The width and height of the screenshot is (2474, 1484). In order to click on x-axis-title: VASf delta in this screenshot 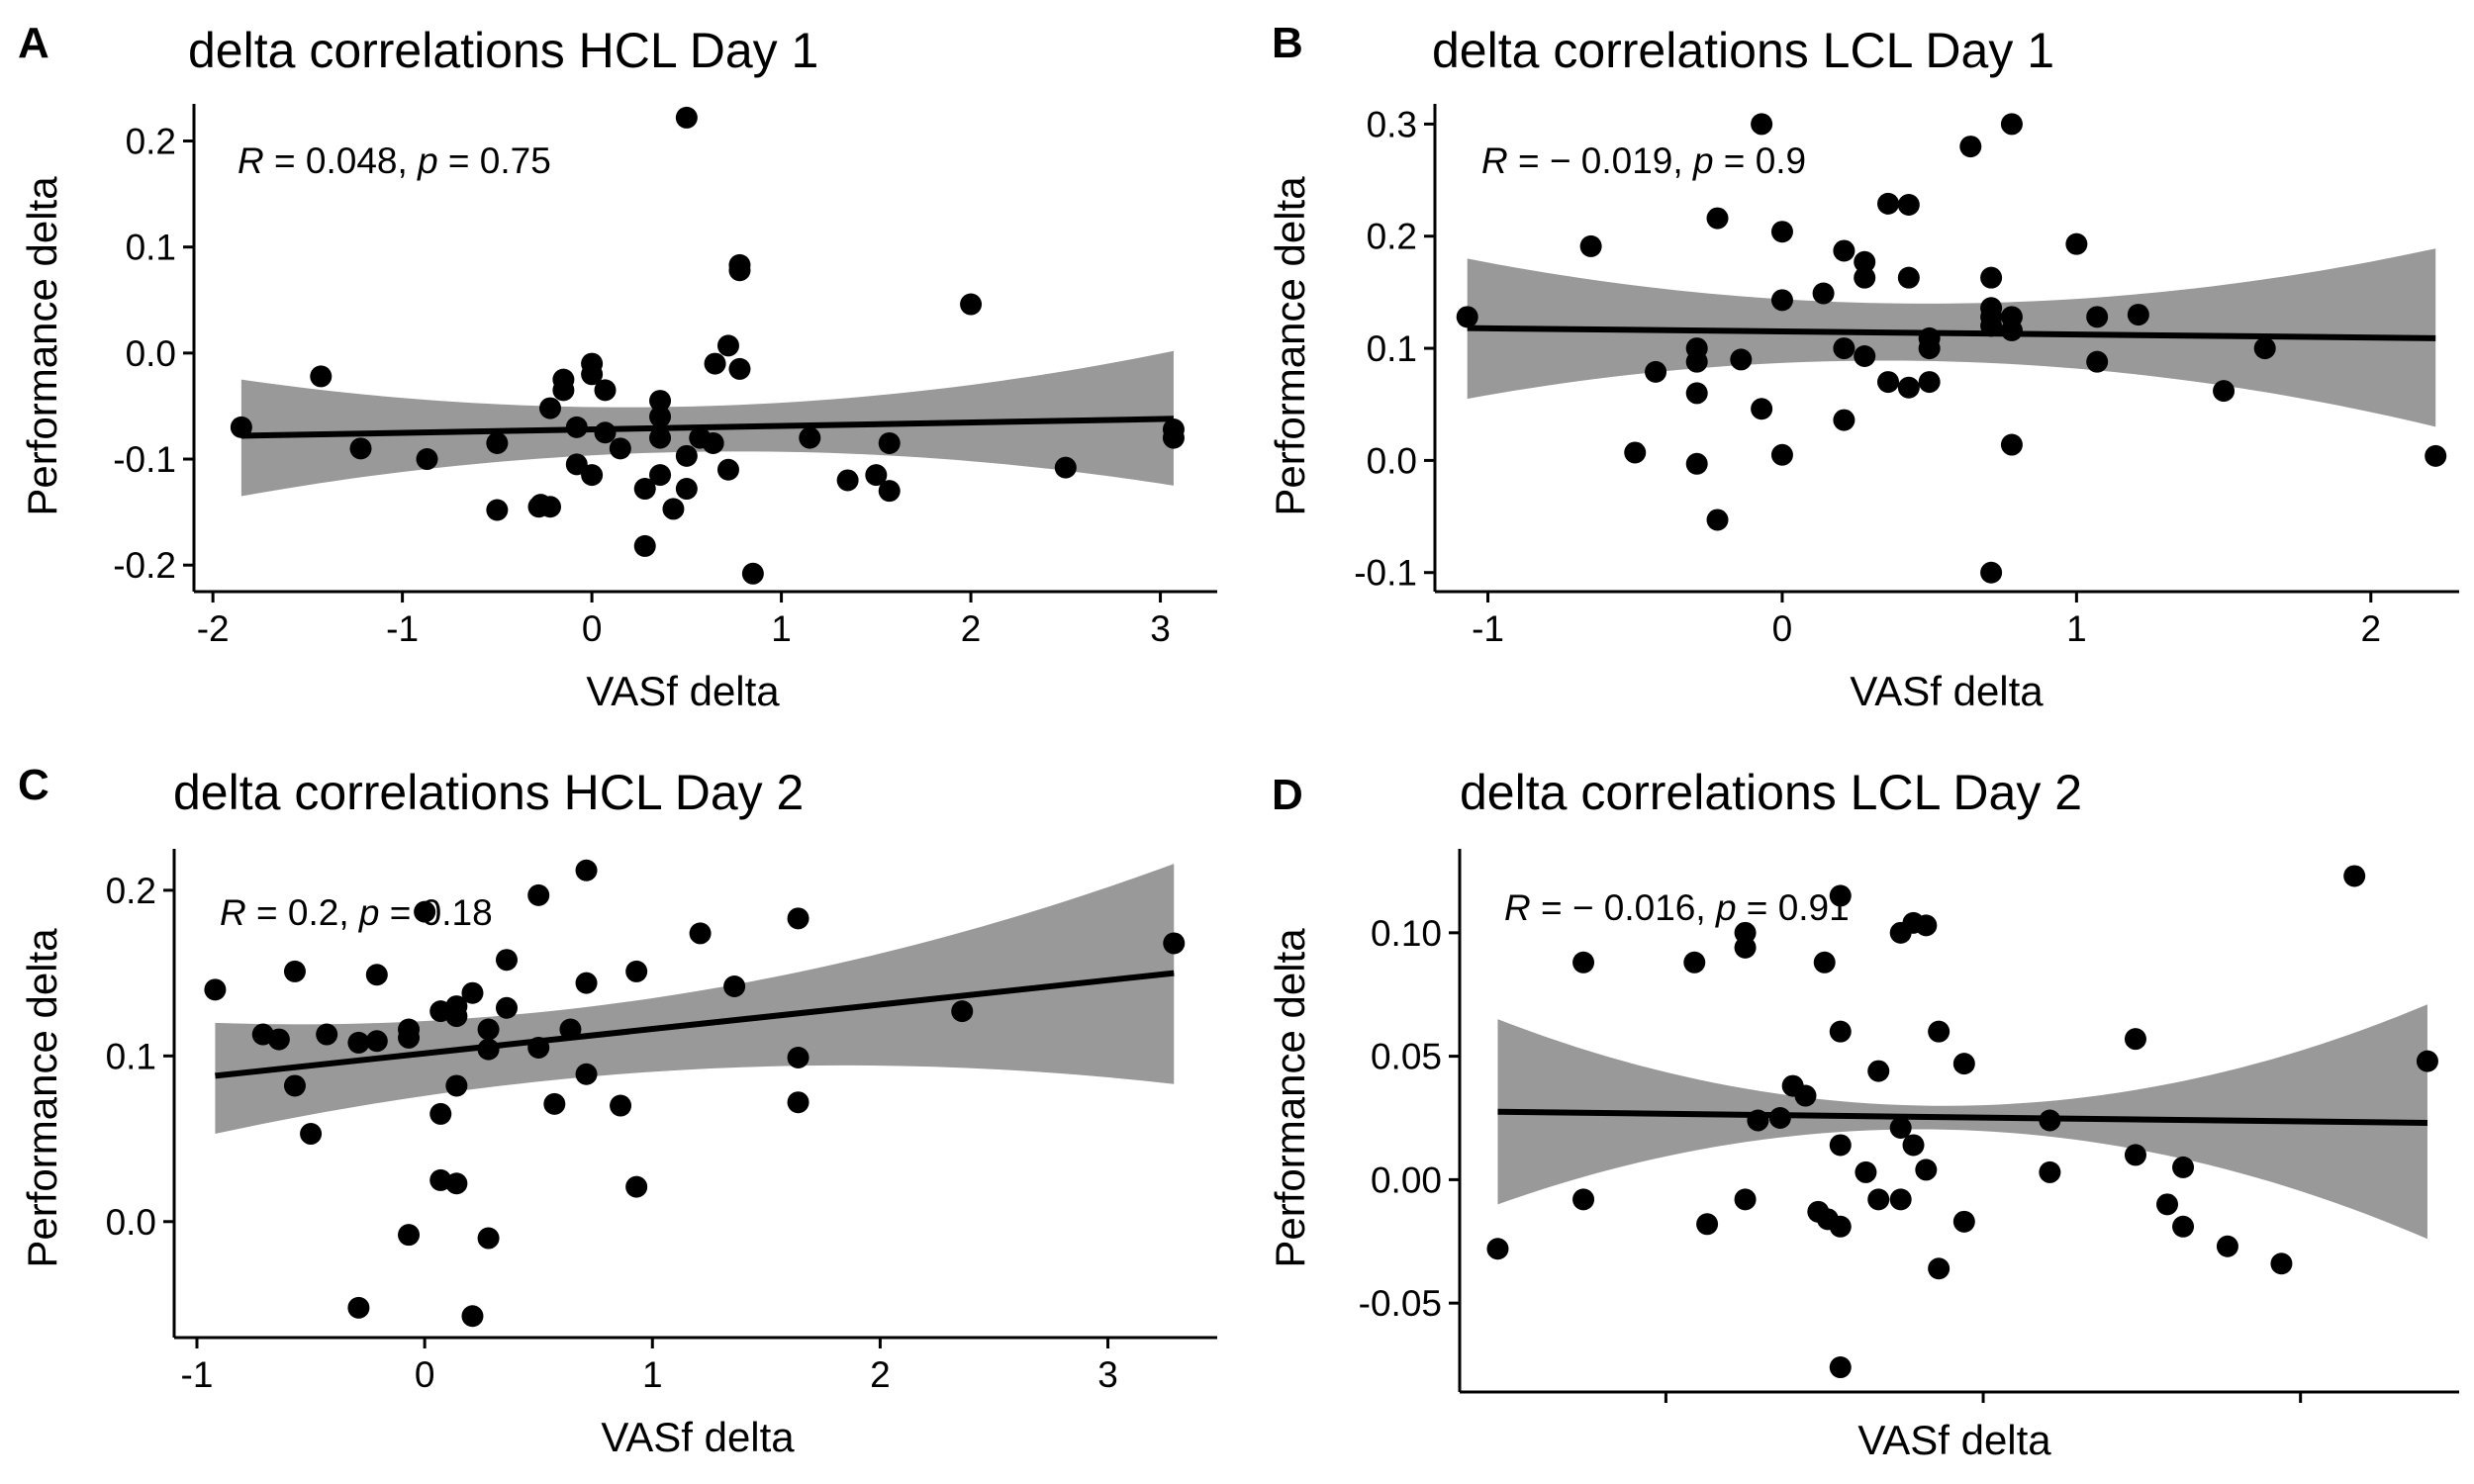, I will do `click(698, 1437)`.